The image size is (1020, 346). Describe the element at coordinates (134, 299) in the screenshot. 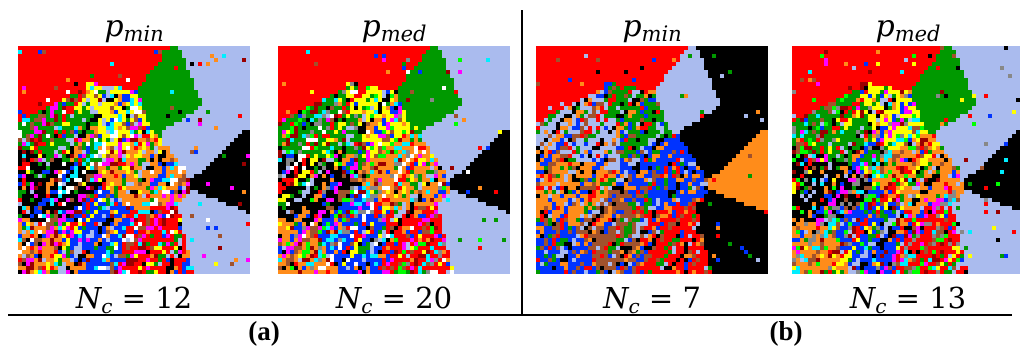

I see `cluster-count-a1: Nc = 12` at that location.